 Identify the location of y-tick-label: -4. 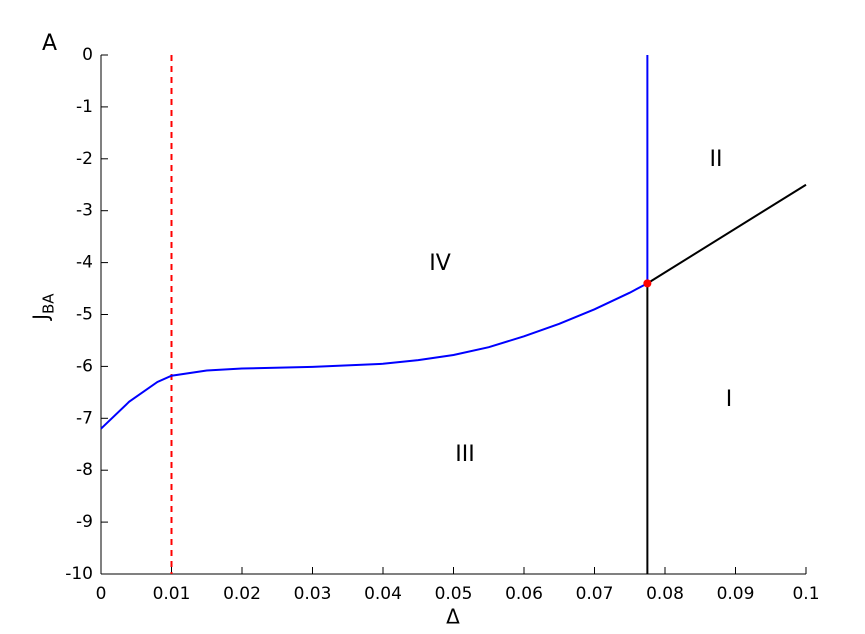
(84, 263).